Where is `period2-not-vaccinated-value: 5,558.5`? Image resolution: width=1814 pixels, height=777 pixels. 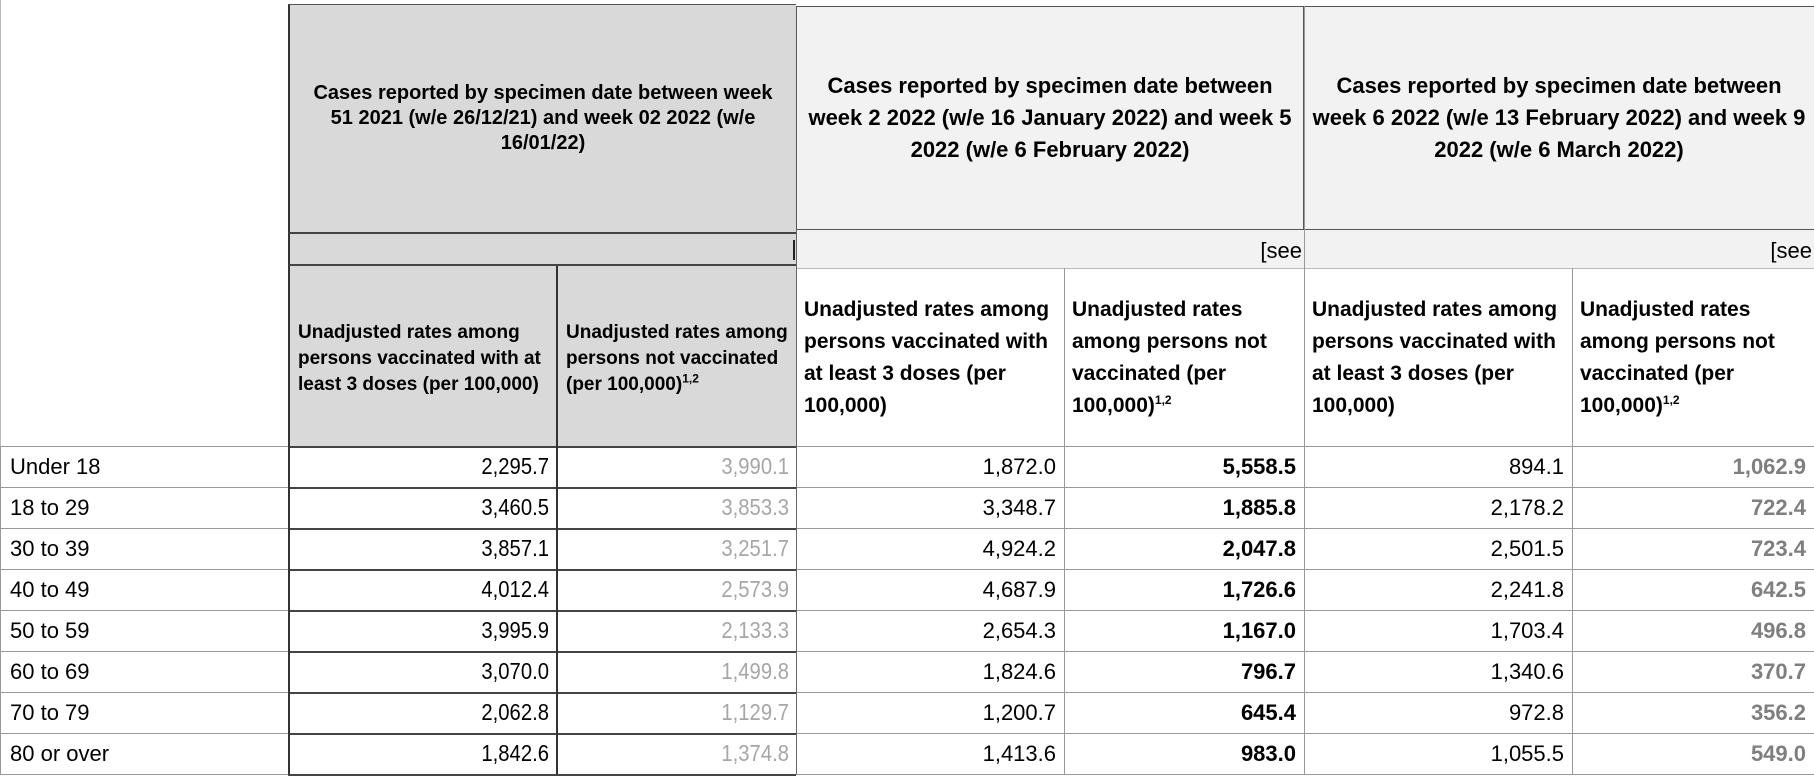
period2-not-vaccinated-value: 5,558.5 is located at coordinates (1259, 466).